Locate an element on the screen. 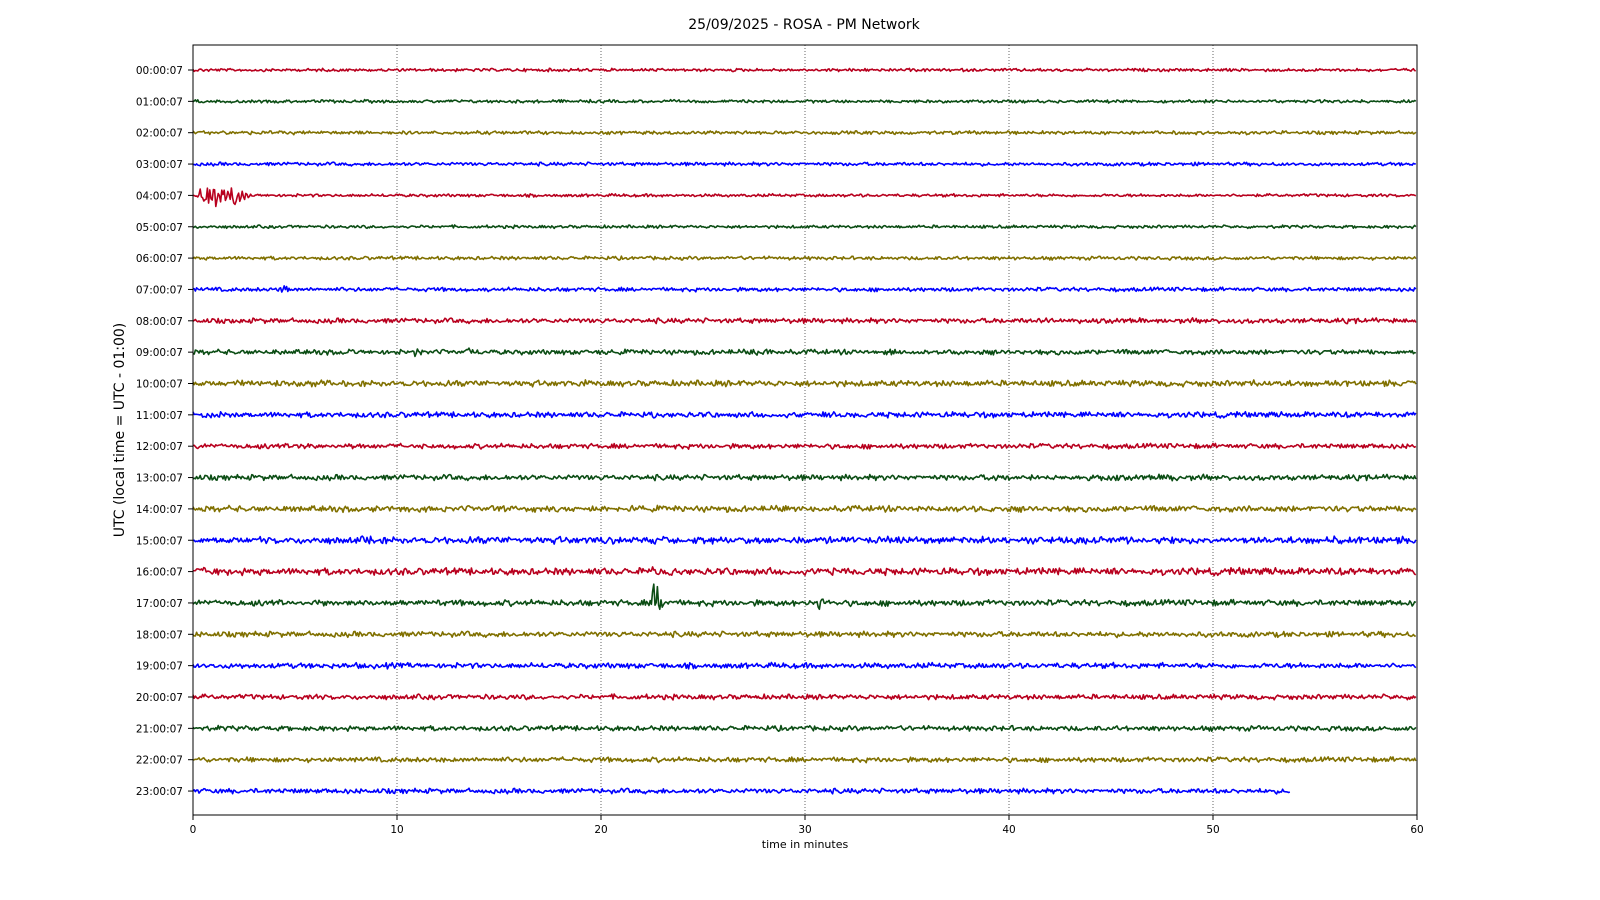 Image resolution: width=1600 pixels, height=900 pixels. y-tick-label: 04:00:07 is located at coordinates (159, 196).